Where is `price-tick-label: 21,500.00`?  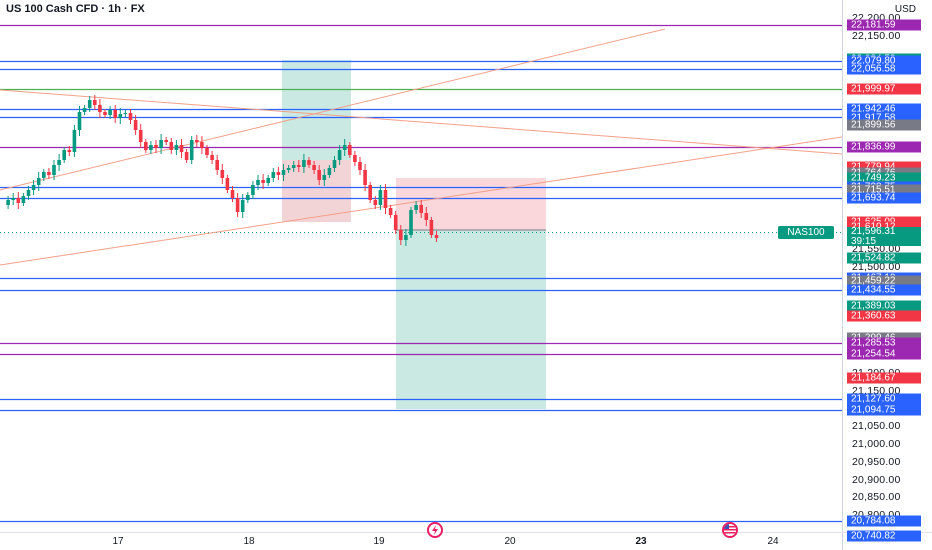
price-tick-label: 21,500.00 is located at coordinates (876, 266).